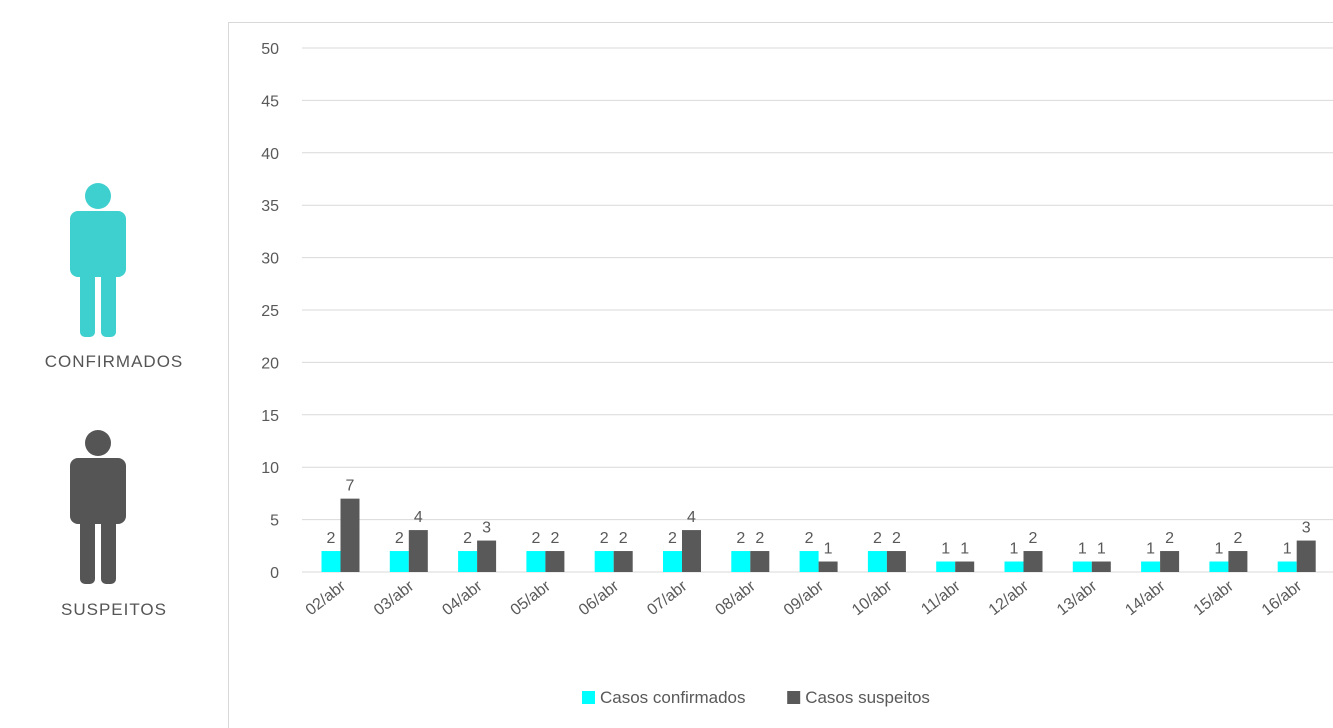 The width and height of the screenshot is (1333, 728). What do you see at coordinates (270, 468) in the screenshot?
I see `y-tick-label: 10` at bounding box center [270, 468].